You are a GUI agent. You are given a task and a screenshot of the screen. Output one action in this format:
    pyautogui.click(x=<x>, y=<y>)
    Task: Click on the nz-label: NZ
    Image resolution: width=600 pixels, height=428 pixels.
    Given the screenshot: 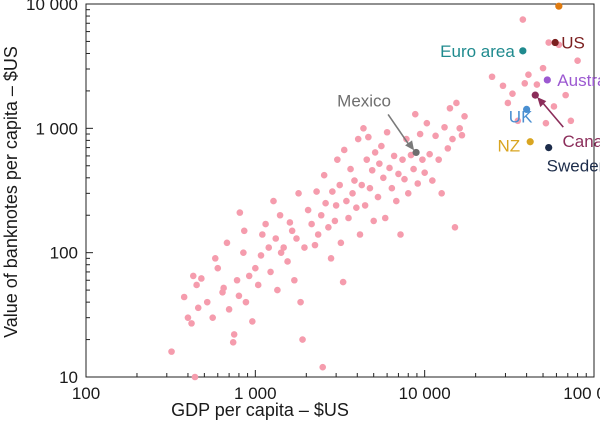 What is the action you would take?
    pyautogui.click(x=509, y=146)
    